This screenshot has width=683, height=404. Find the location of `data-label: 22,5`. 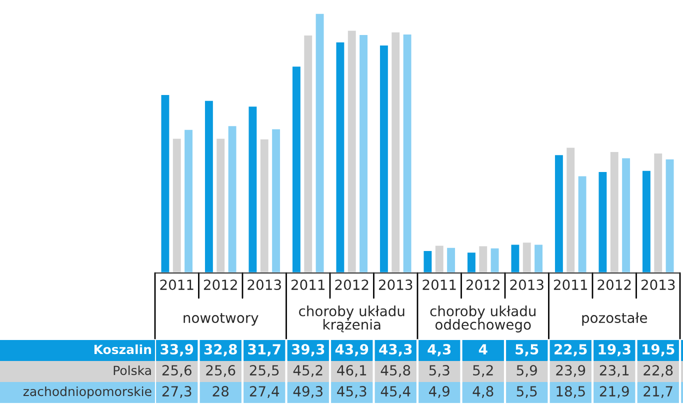

data-label: 22,5 is located at coordinates (570, 350).